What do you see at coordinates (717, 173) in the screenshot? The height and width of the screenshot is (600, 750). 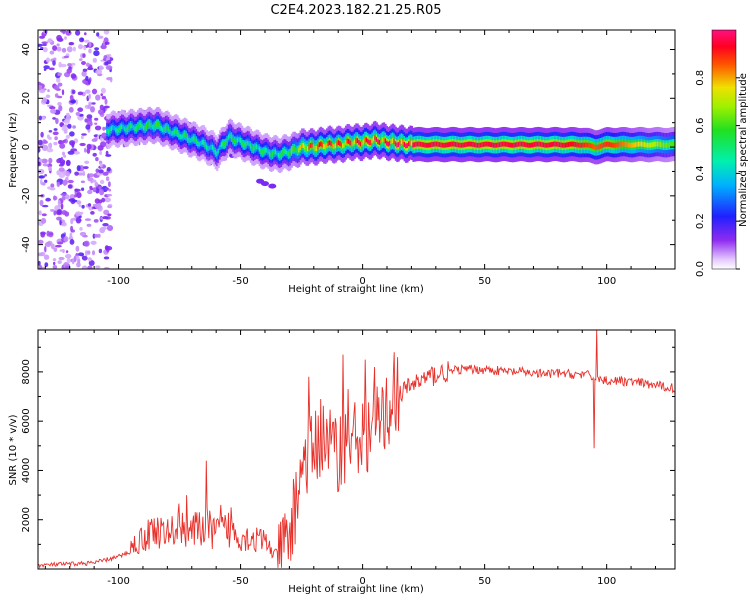 I see `colorbar-ticks: 0.0 0.2 0.4 0.6 0.8` at bounding box center [717, 173].